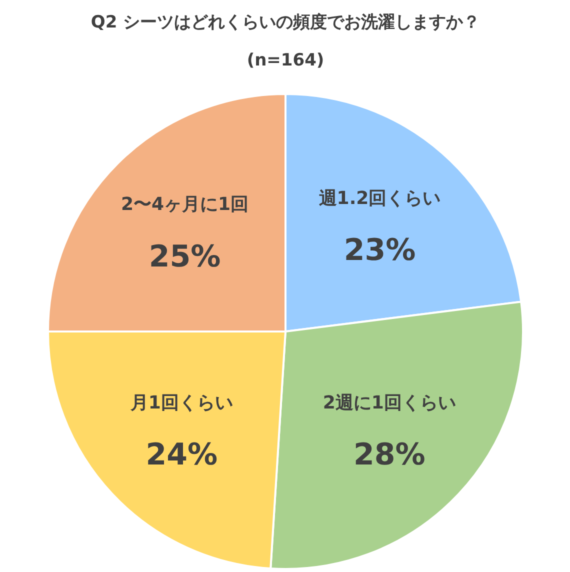  I want to click on slice-label: 月1回くらい, so click(181, 403).